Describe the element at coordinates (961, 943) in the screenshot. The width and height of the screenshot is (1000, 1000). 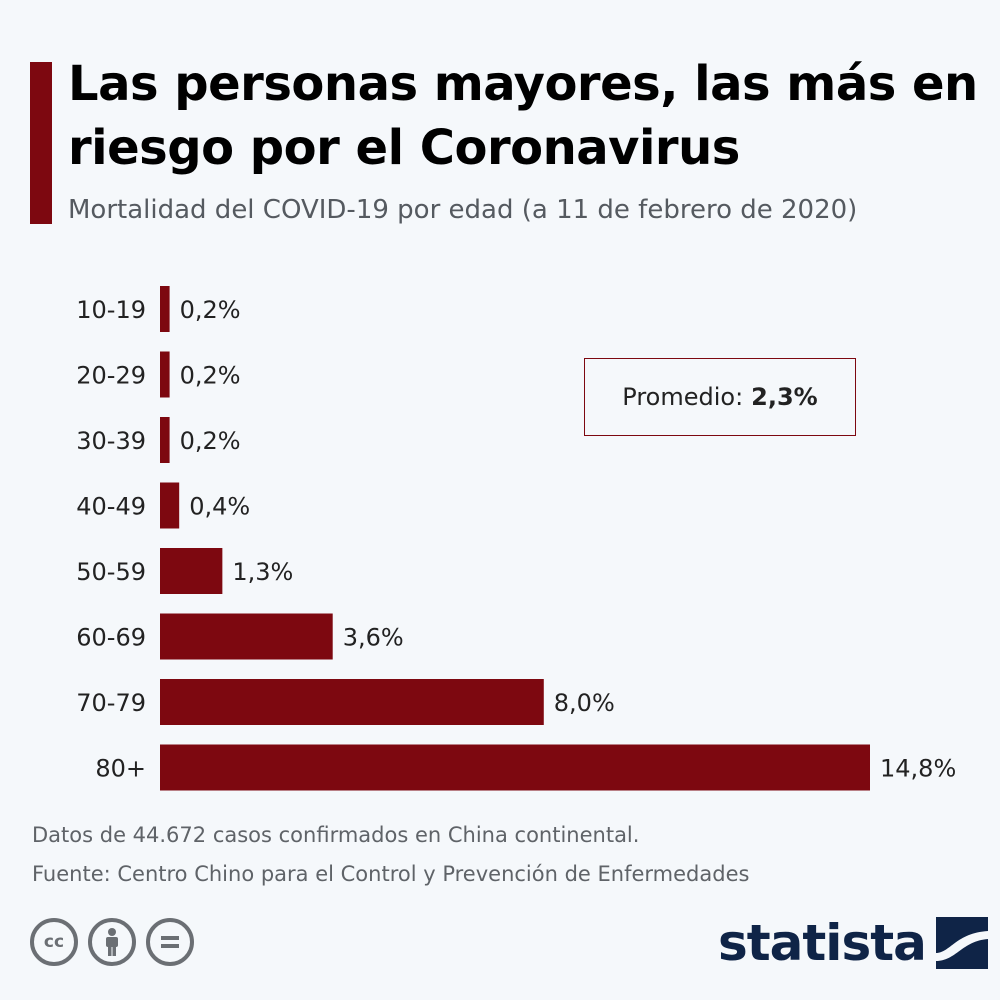
I see `statista-mark-icon` at that location.